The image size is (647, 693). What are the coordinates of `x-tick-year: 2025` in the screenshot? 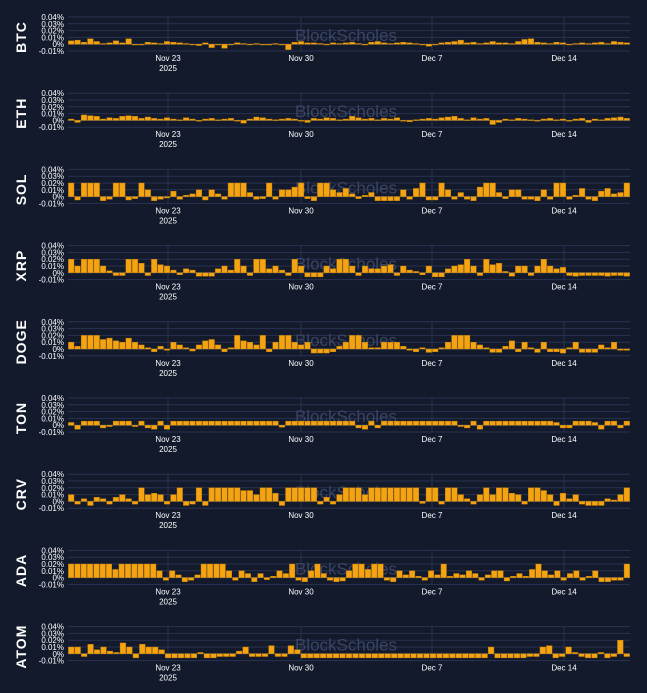 It's located at (168, 601).